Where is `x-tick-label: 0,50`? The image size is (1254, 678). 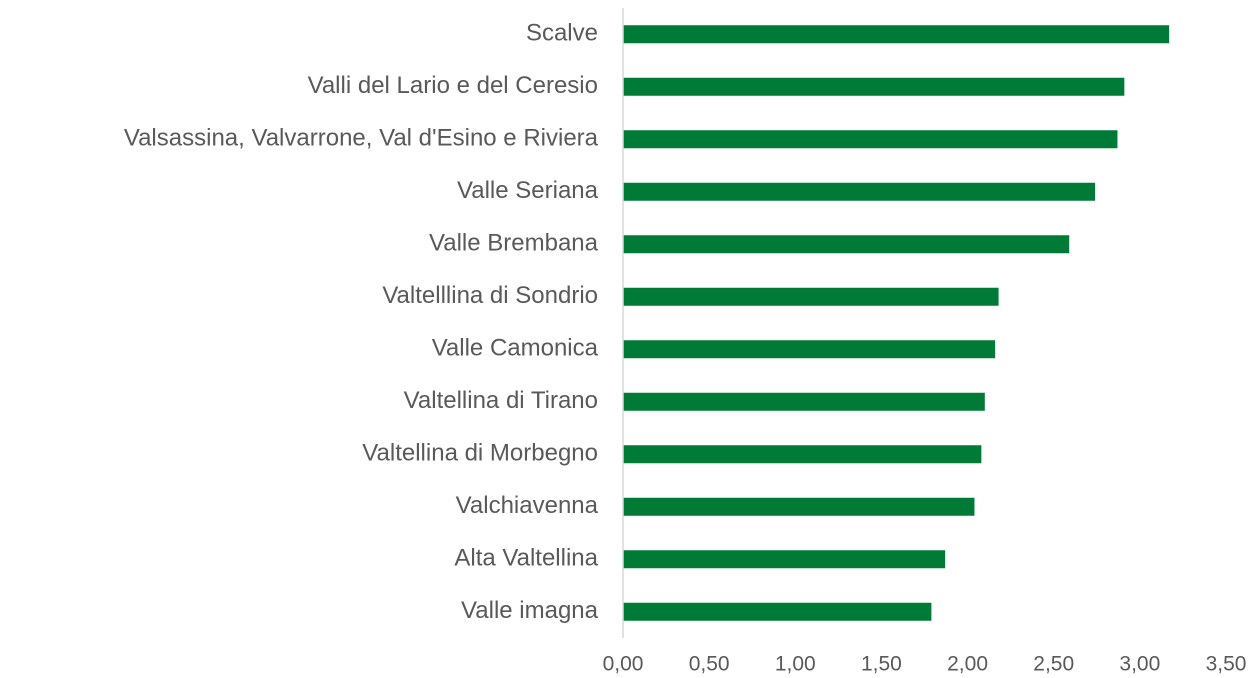 x-tick-label: 0,50 is located at coordinates (709, 664).